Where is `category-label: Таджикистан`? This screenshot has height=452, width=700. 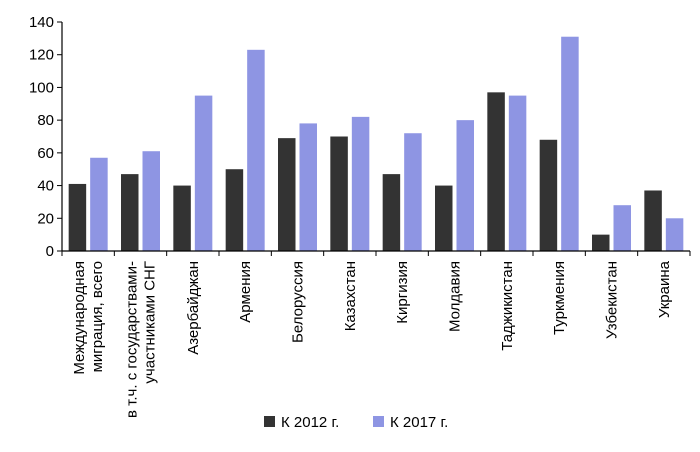 category-label: Таджикистан is located at coordinates (507, 306).